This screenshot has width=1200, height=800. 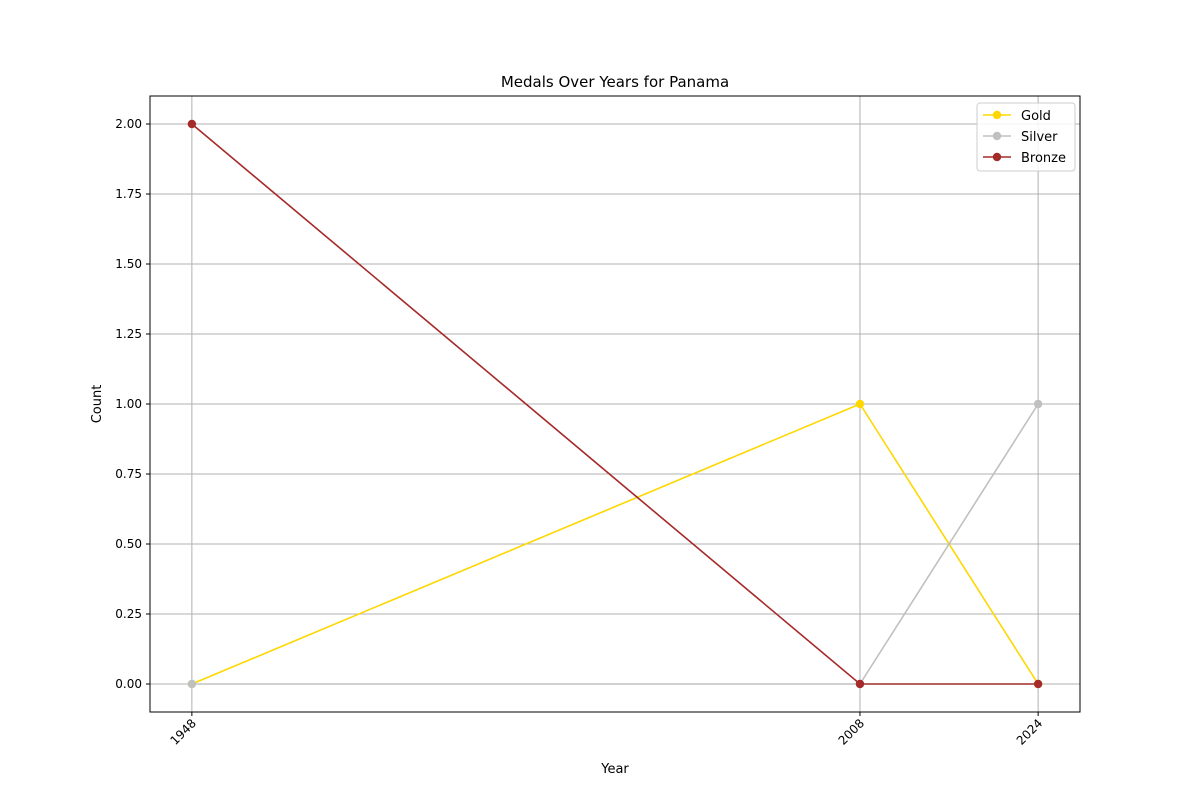 I want to click on legend-silver-label: Silver, so click(x=1039, y=137).